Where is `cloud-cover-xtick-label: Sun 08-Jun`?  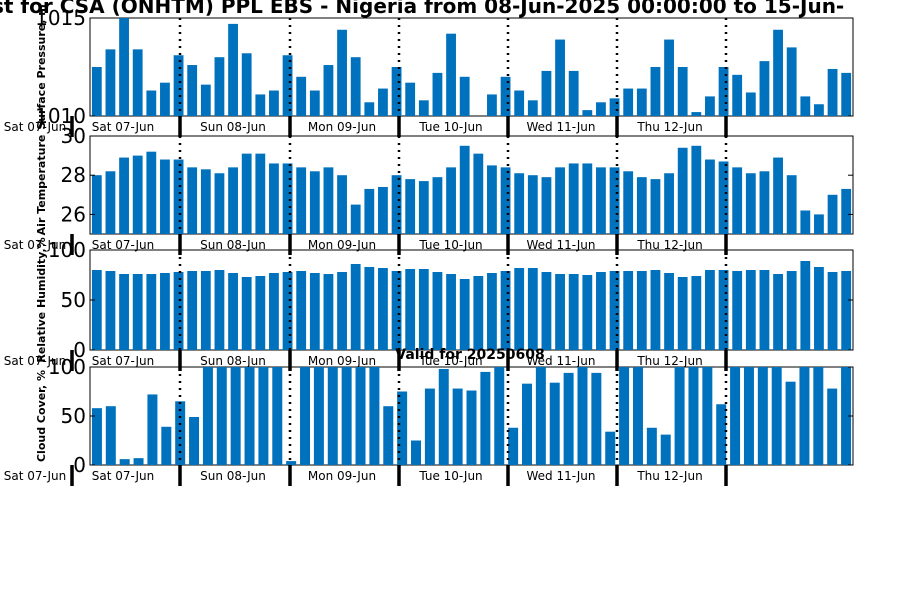
cloud-cover-xtick-label: Sun 08-Jun is located at coordinates (233, 476).